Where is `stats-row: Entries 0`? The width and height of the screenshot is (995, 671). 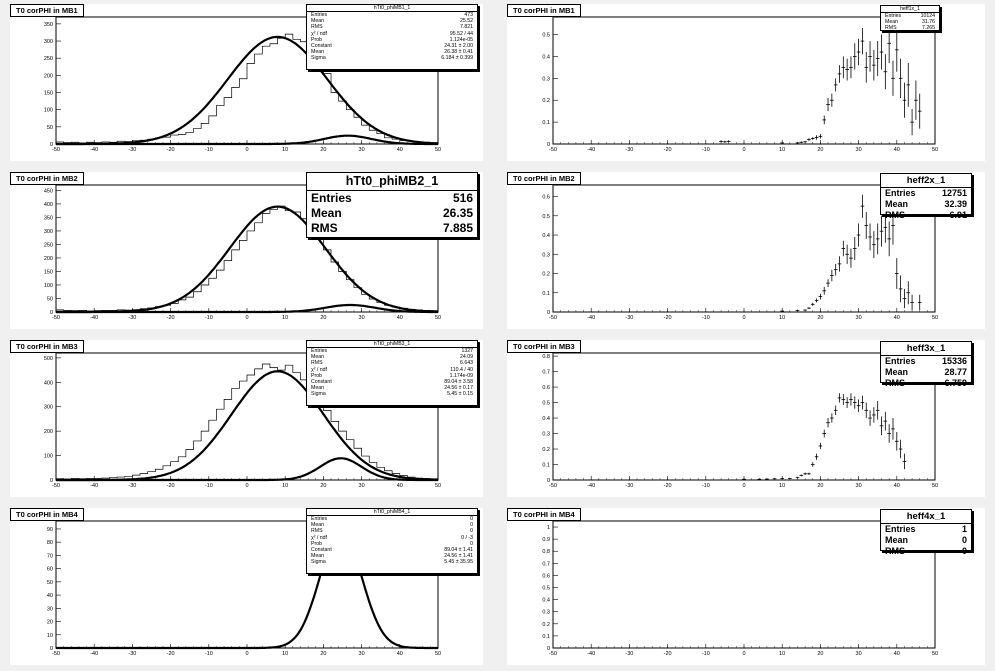
stats-row: Entries 0 is located at coordinates (392, 519).